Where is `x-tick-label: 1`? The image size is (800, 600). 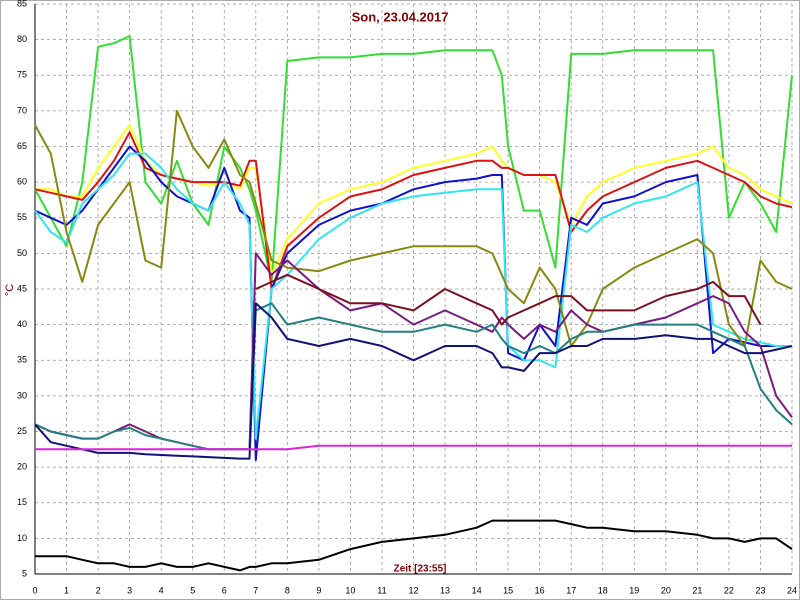 x-tick-label: 1 is located at coordinates (66, 590).